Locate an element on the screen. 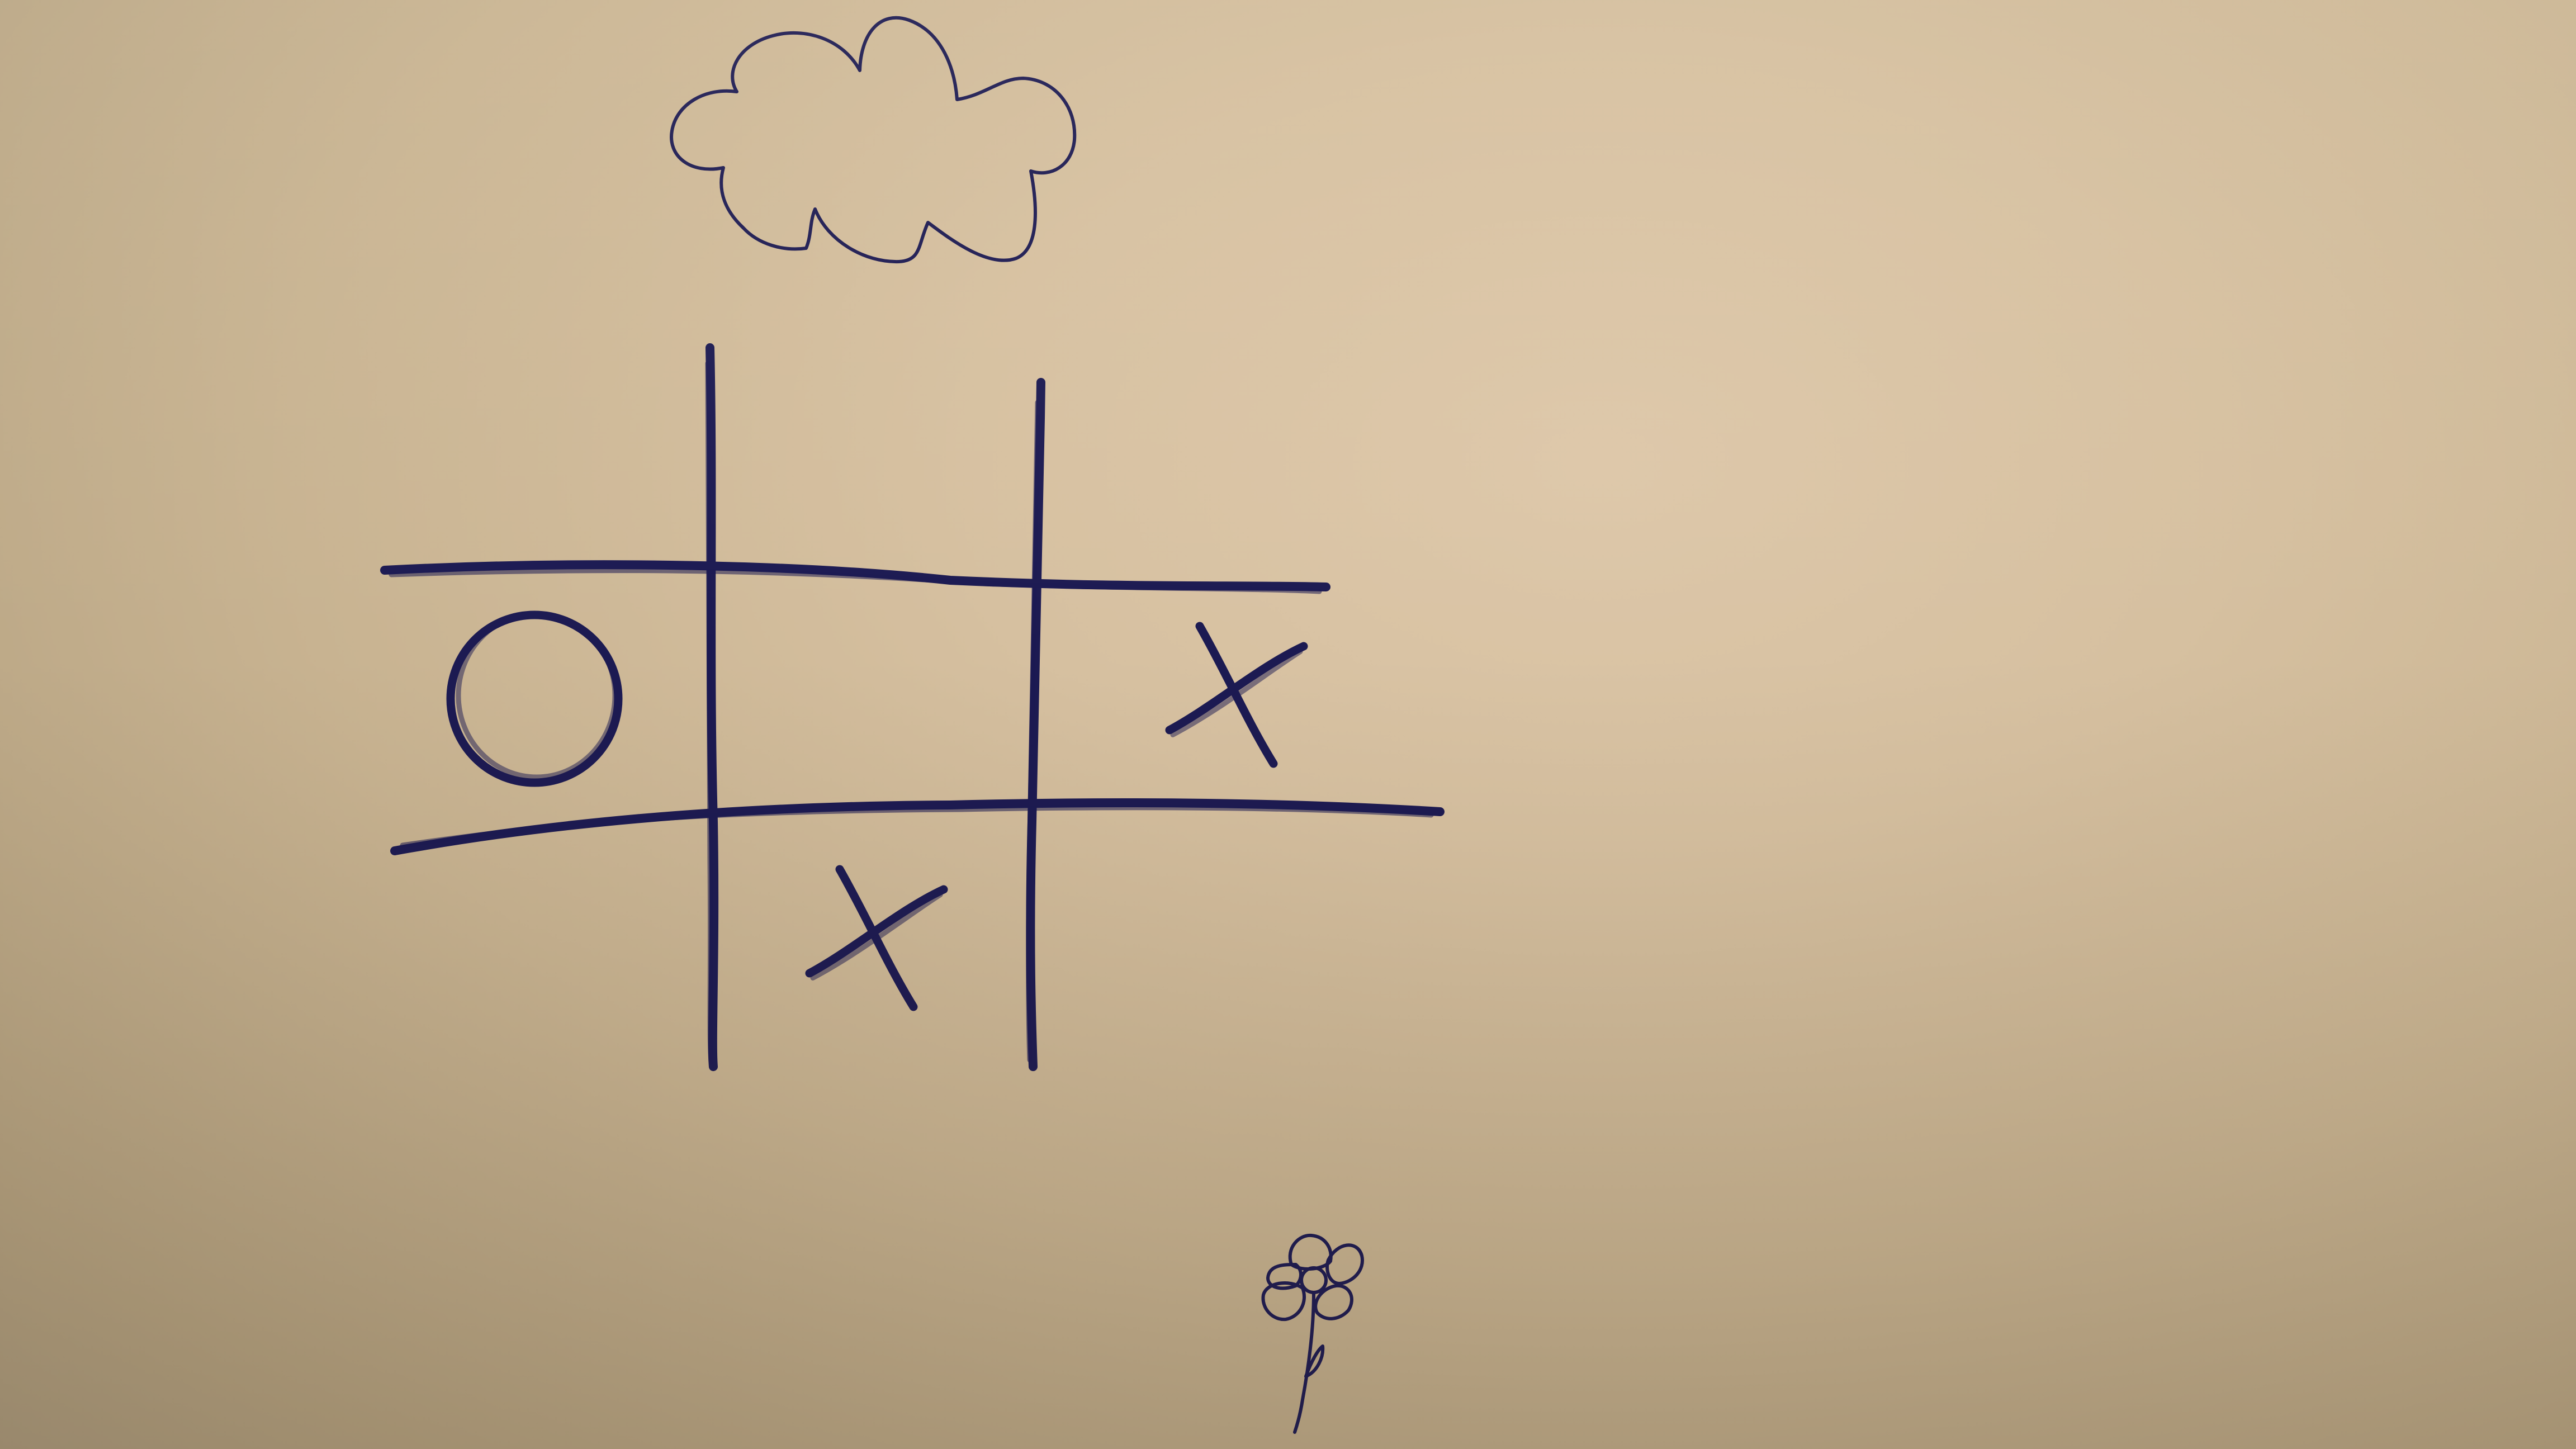  grid-line-horizontal-bottom is located at coordinates (917, 826).